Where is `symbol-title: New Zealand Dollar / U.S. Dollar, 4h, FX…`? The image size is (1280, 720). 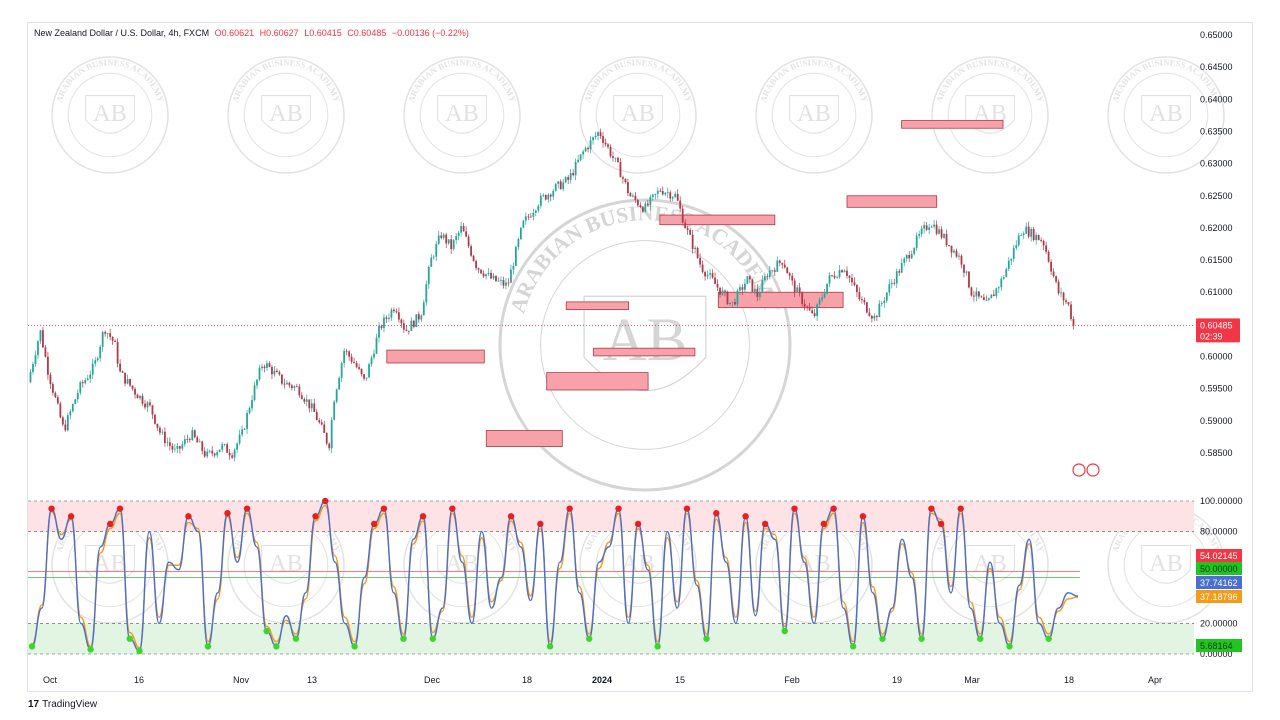
symbol-title: New Zealand Dollar / U.S. Dollar, 4h, FX… is located at coordinates (122, 33).